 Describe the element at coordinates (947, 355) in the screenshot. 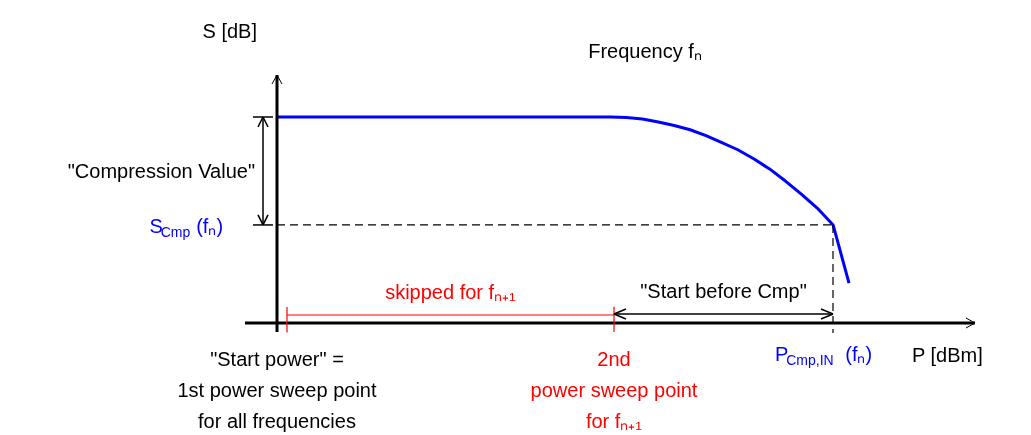

I see `x-axis-title: P [dBm]` at that location.